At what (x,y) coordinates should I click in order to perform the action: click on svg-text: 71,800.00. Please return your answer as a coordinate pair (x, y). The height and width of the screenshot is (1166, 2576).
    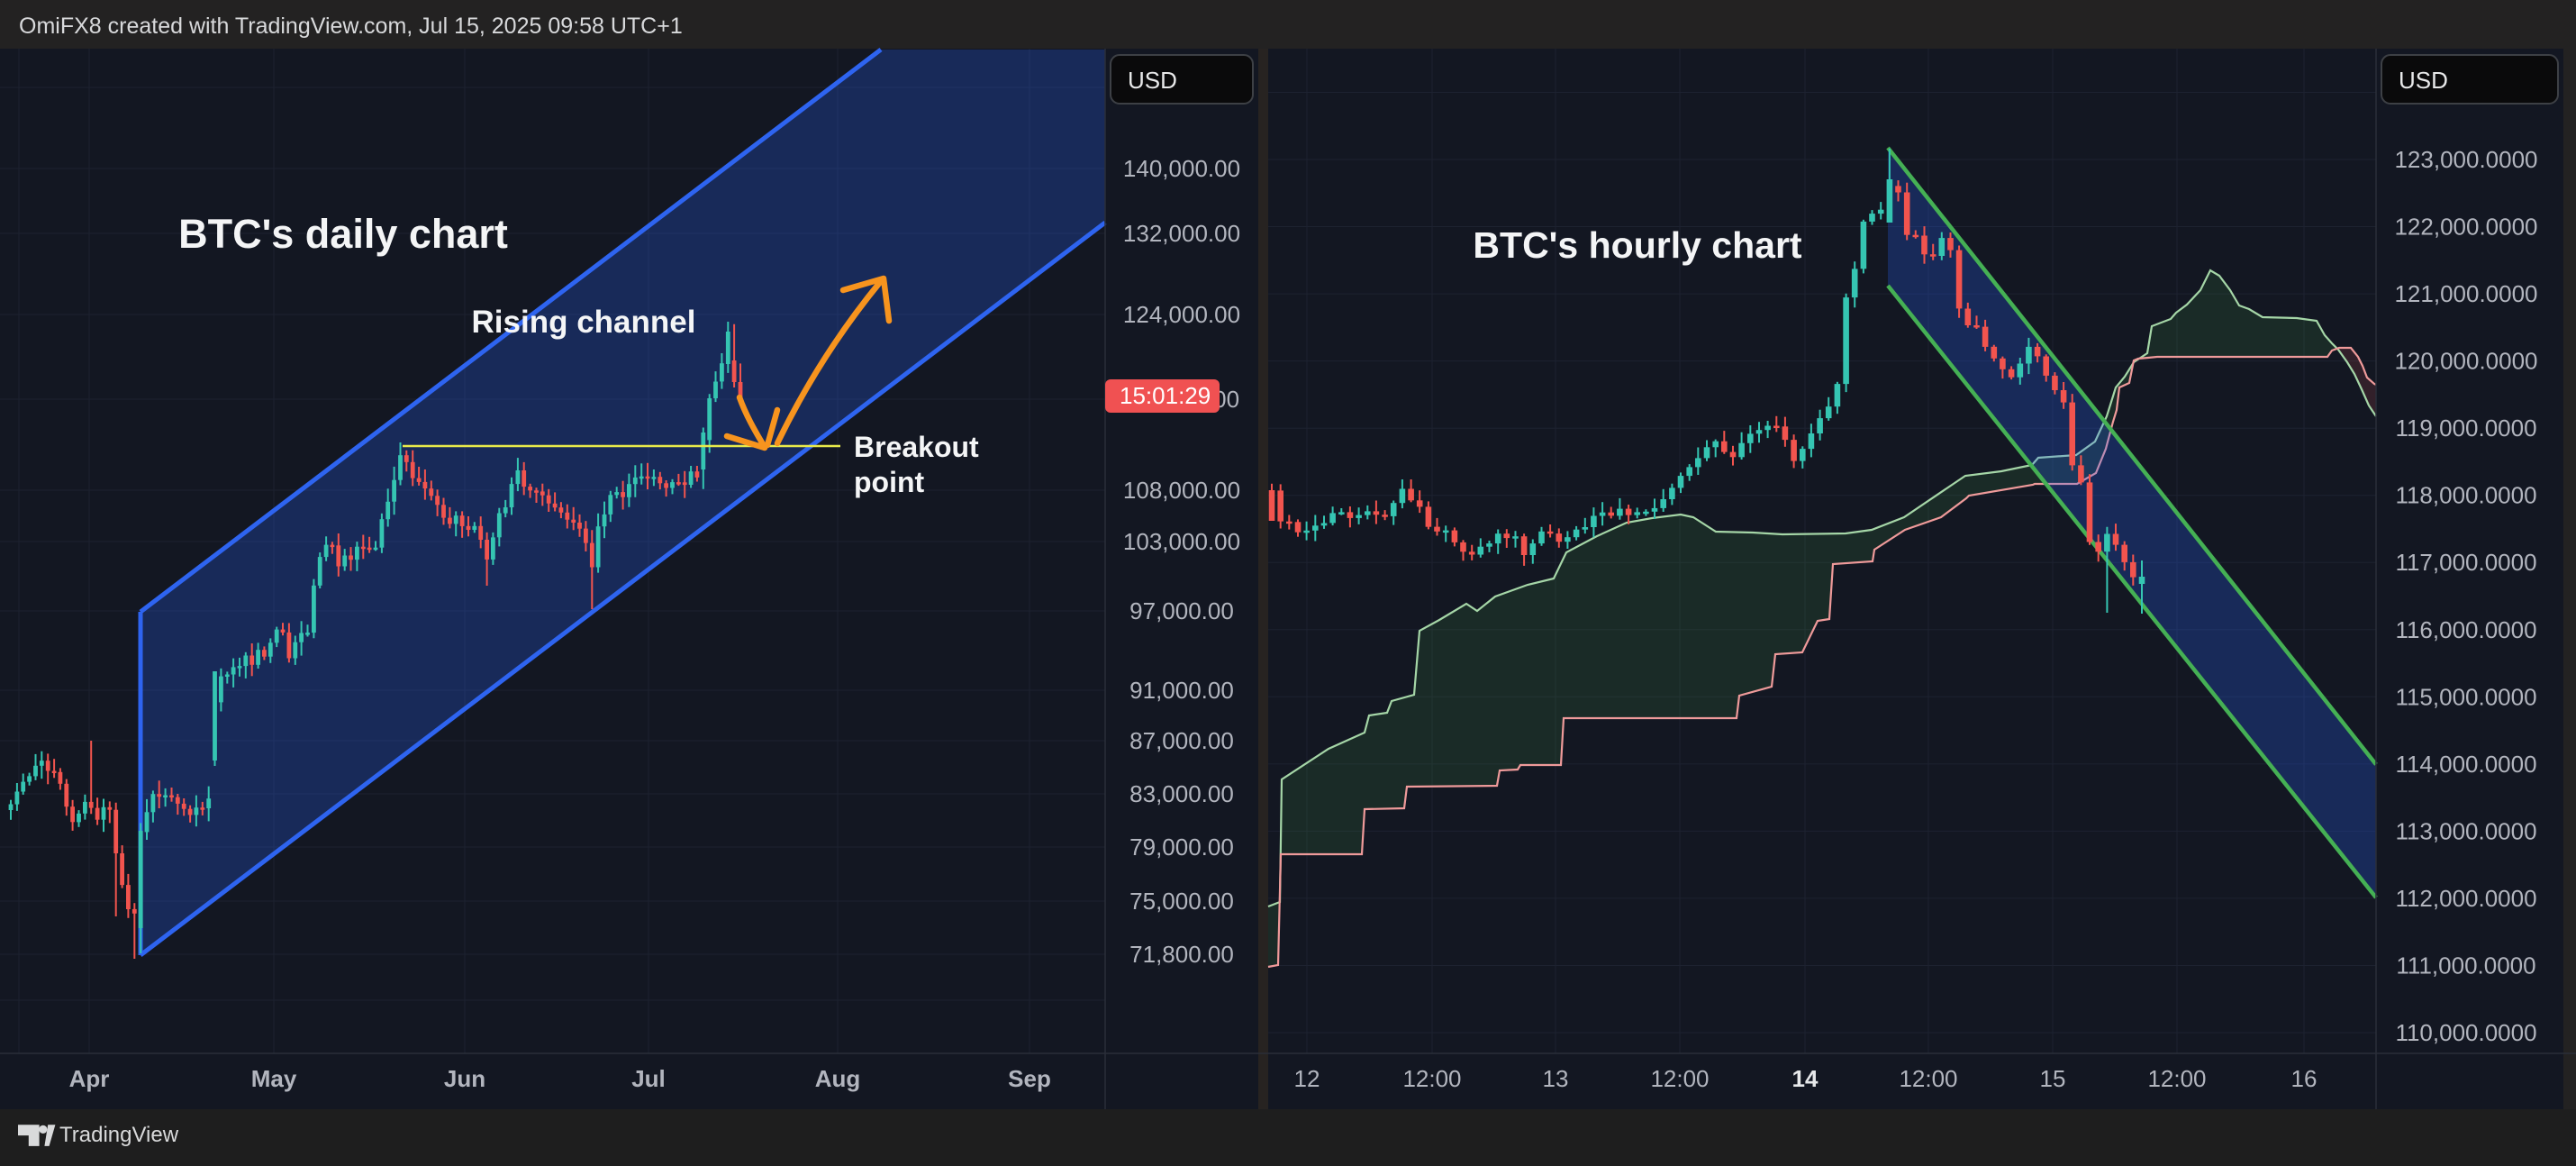
    Looking at the image, I should click on (1181, 954).